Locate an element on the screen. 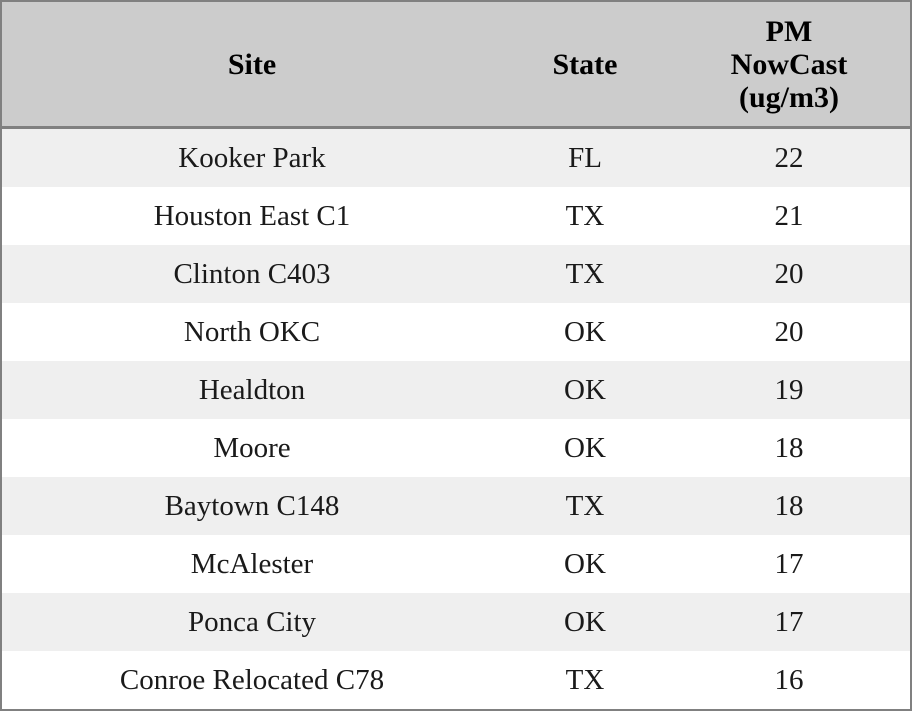 The image size is (912, 711). table-row: Healdton OK 19 is located at coordinates (456, 390).